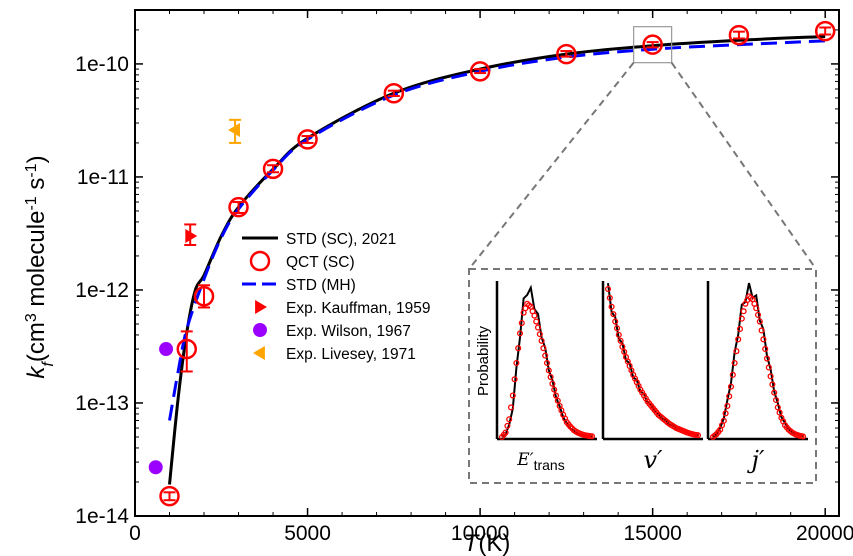 The width and height of the screenshot is (853, 556). Describe the element at coordinates (102, 516) in the screenshot. I see `y-tick-label: 1e-14` at that location.